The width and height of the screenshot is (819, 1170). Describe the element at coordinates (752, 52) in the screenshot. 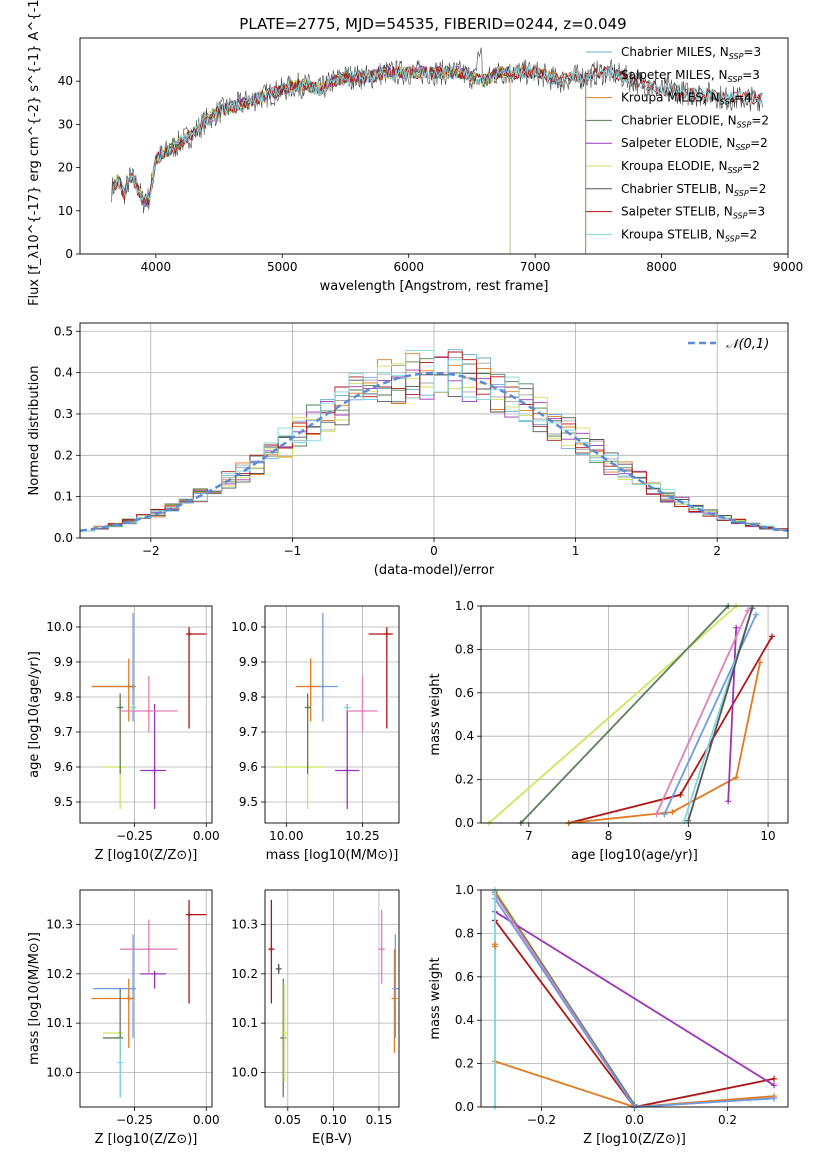

I see `legend-suffix: =3` at that location.